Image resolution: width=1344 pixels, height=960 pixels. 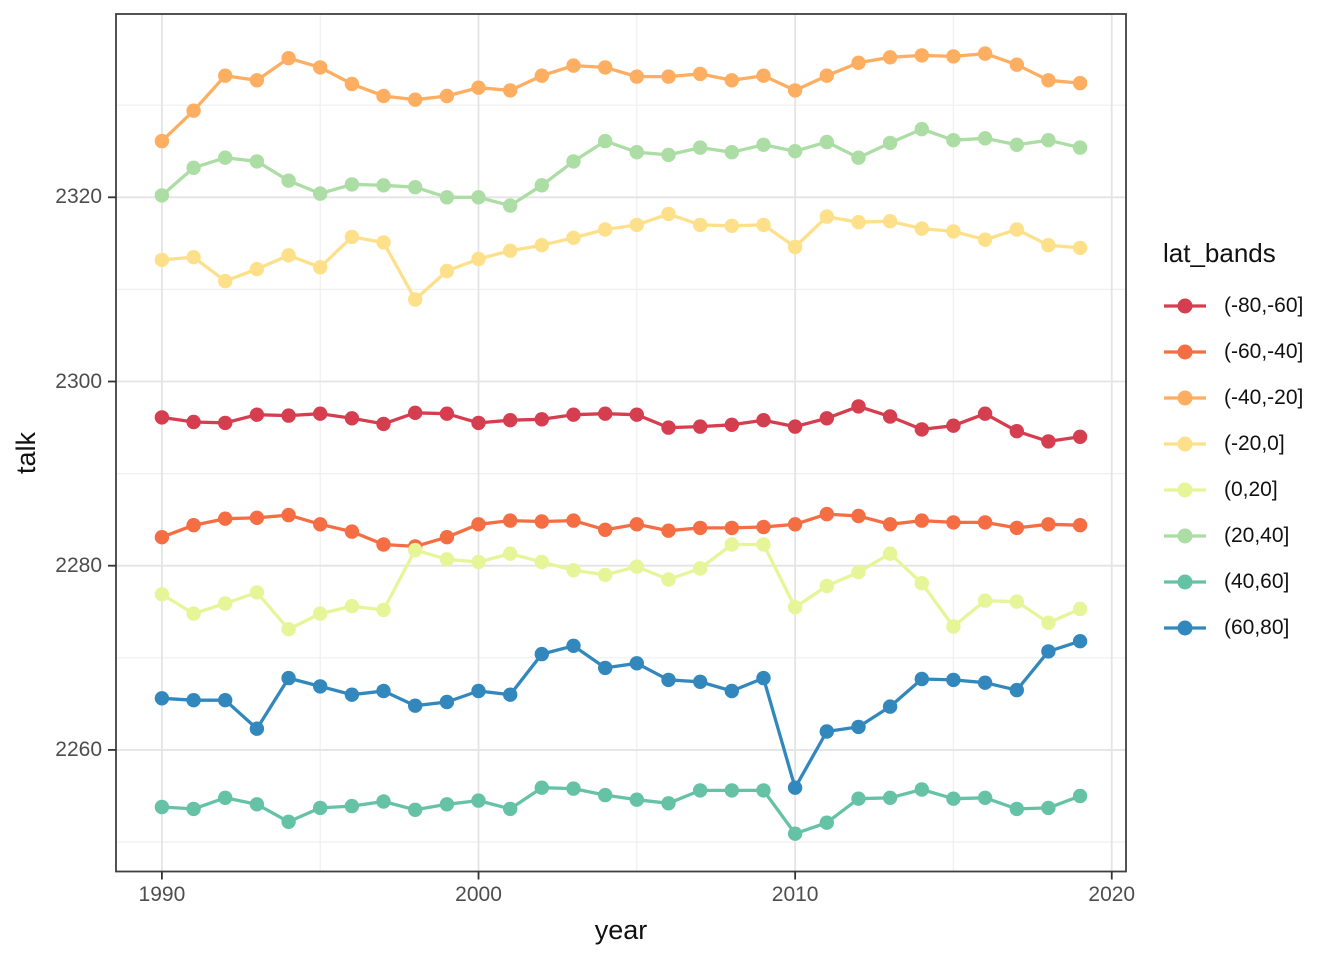 What do you see at coordinates (1257, 581) in the screenshot?
I see `legend-item-label: (40,60]` at bounding box center [1257, 581].